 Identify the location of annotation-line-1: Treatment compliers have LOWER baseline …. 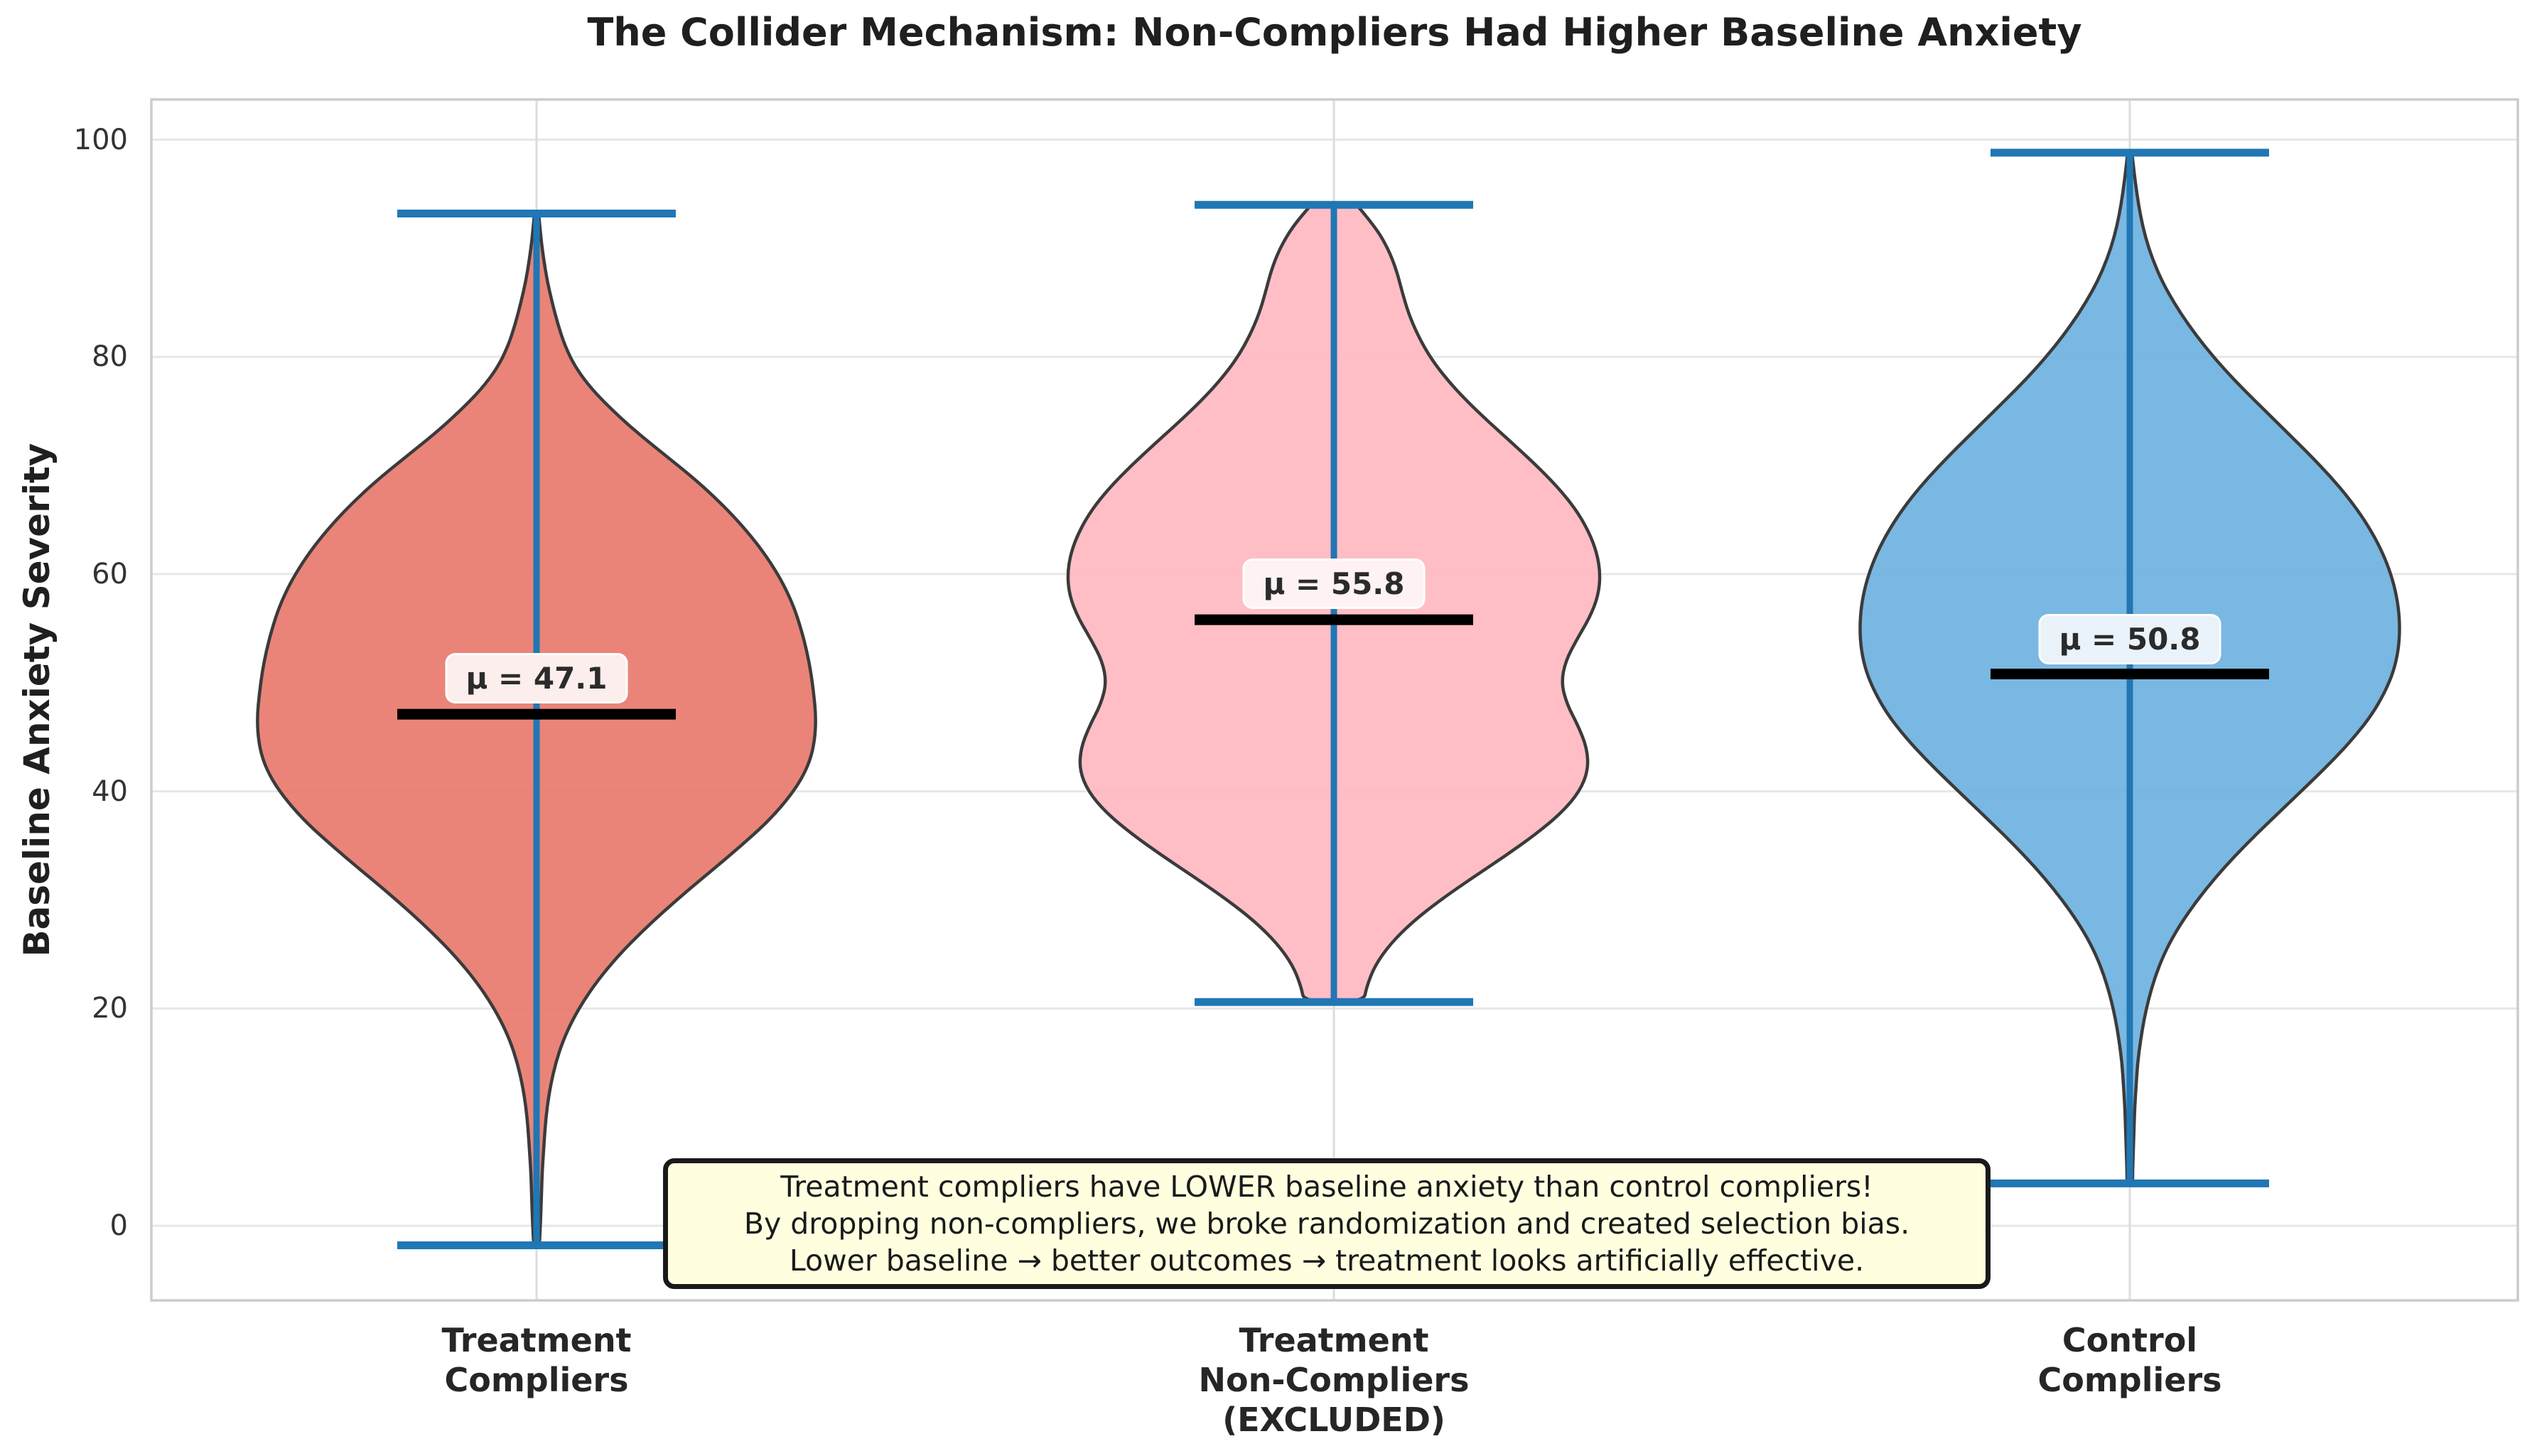
(1326, 1187).